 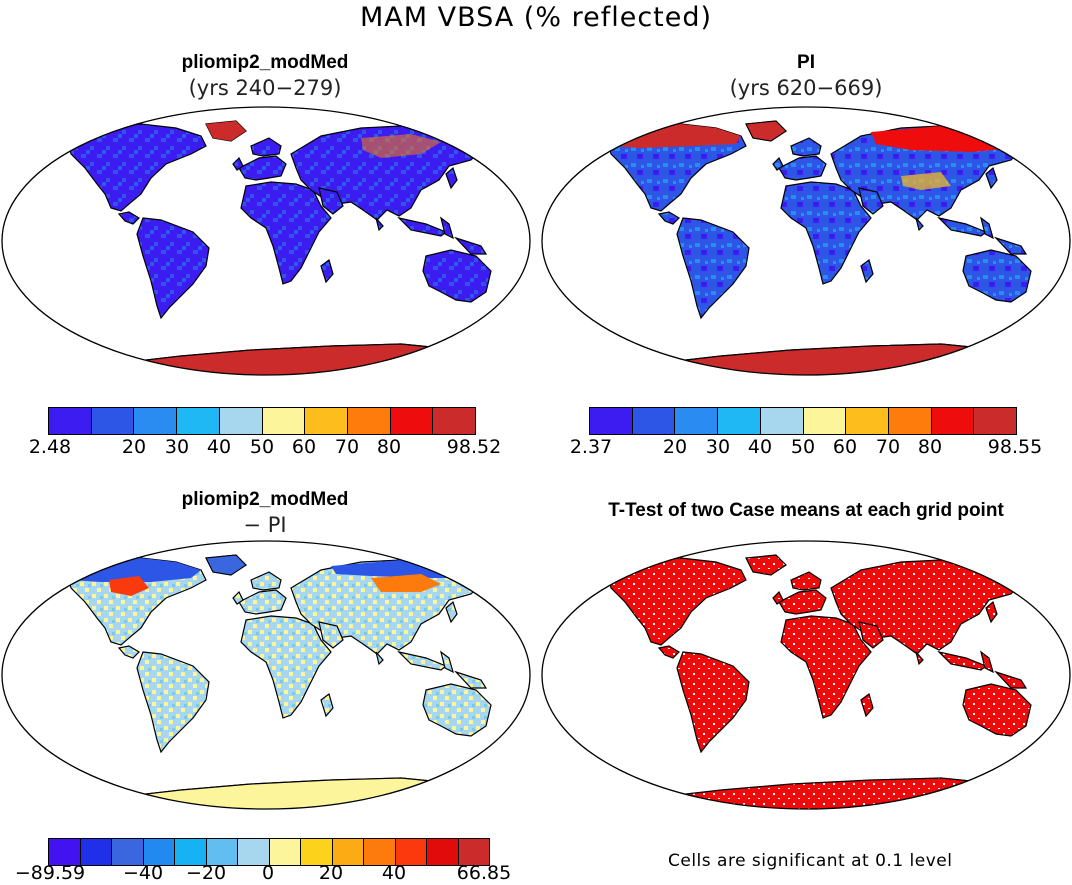 I want to click on colorbar-3-tick-label: −20, so click(x=206, y=873).